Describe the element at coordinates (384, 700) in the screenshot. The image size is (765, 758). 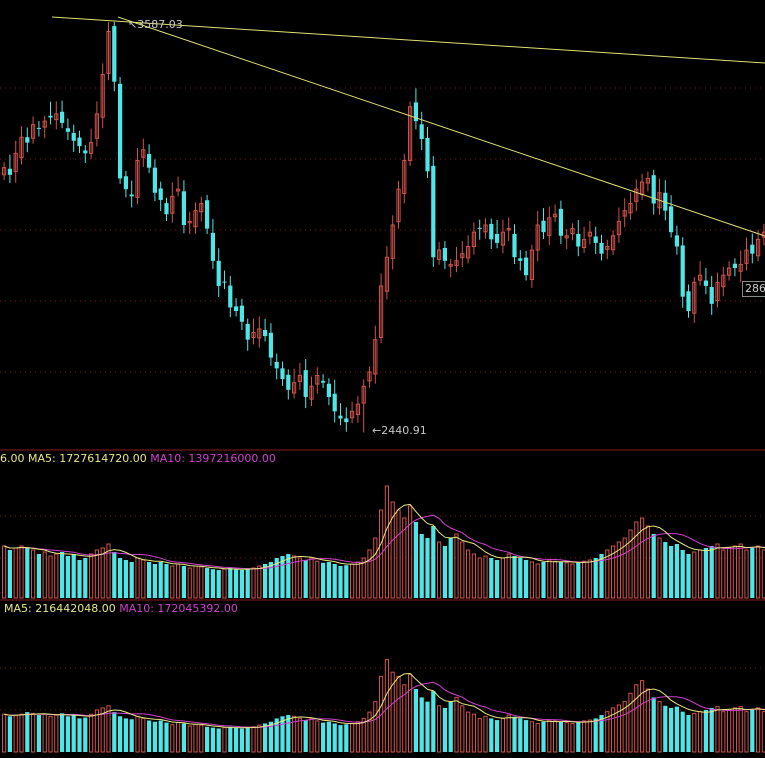
I see `amount-ma5-line` at that location.